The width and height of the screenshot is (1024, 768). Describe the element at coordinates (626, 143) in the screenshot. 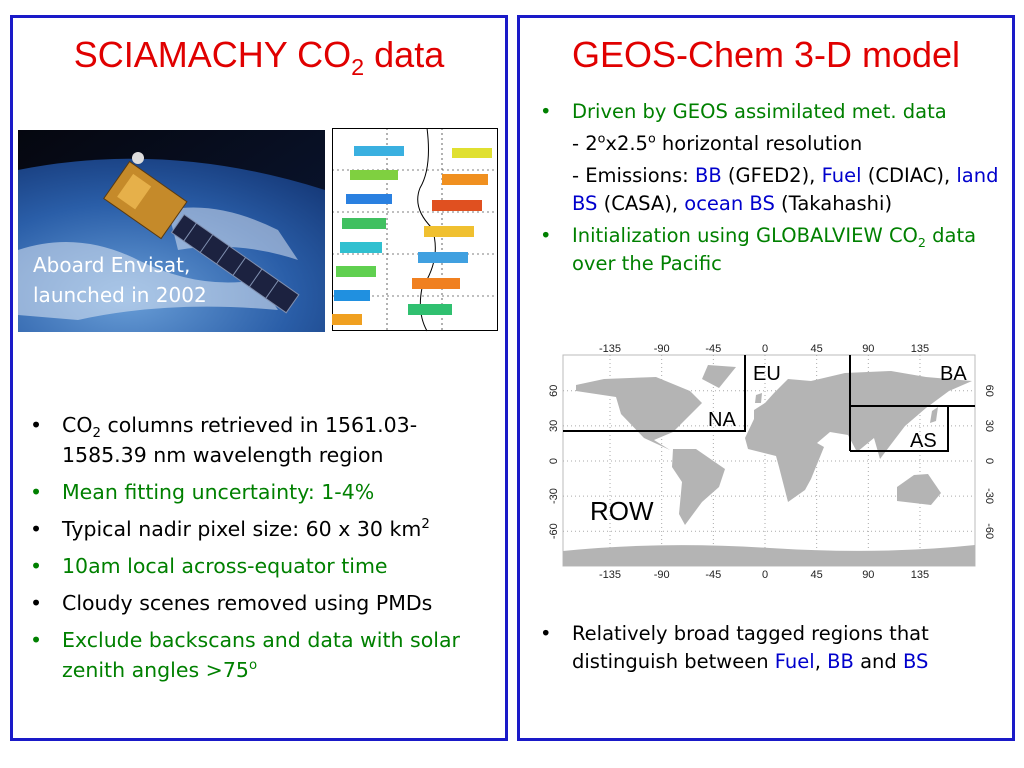

I see `text-run: x2.5` at that location.